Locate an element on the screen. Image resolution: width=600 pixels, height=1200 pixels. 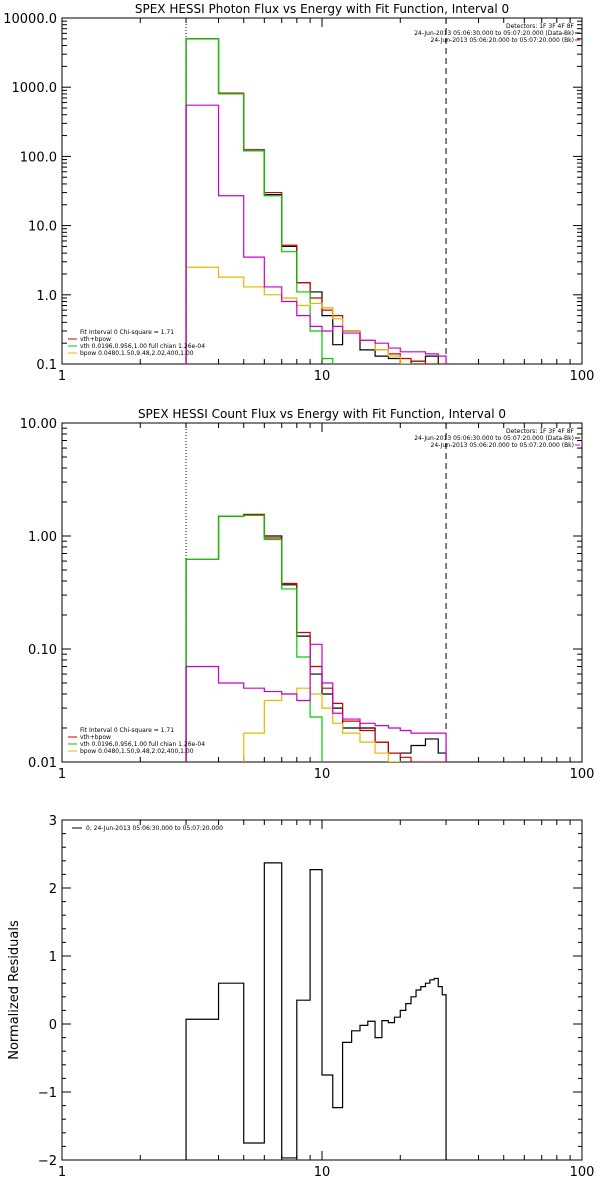
y-tick-label: 1 is located at coordinates (53, 957).